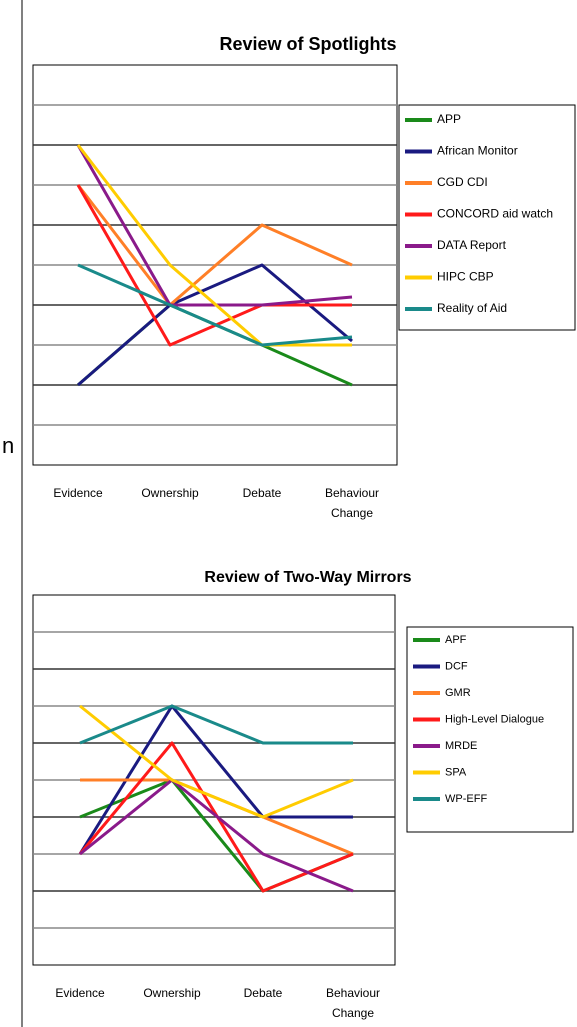 The image size is (577, 1027). Describe the element at coordinates (461, 746) in the screenshot. I see `legend-label: MRDE` at that location.